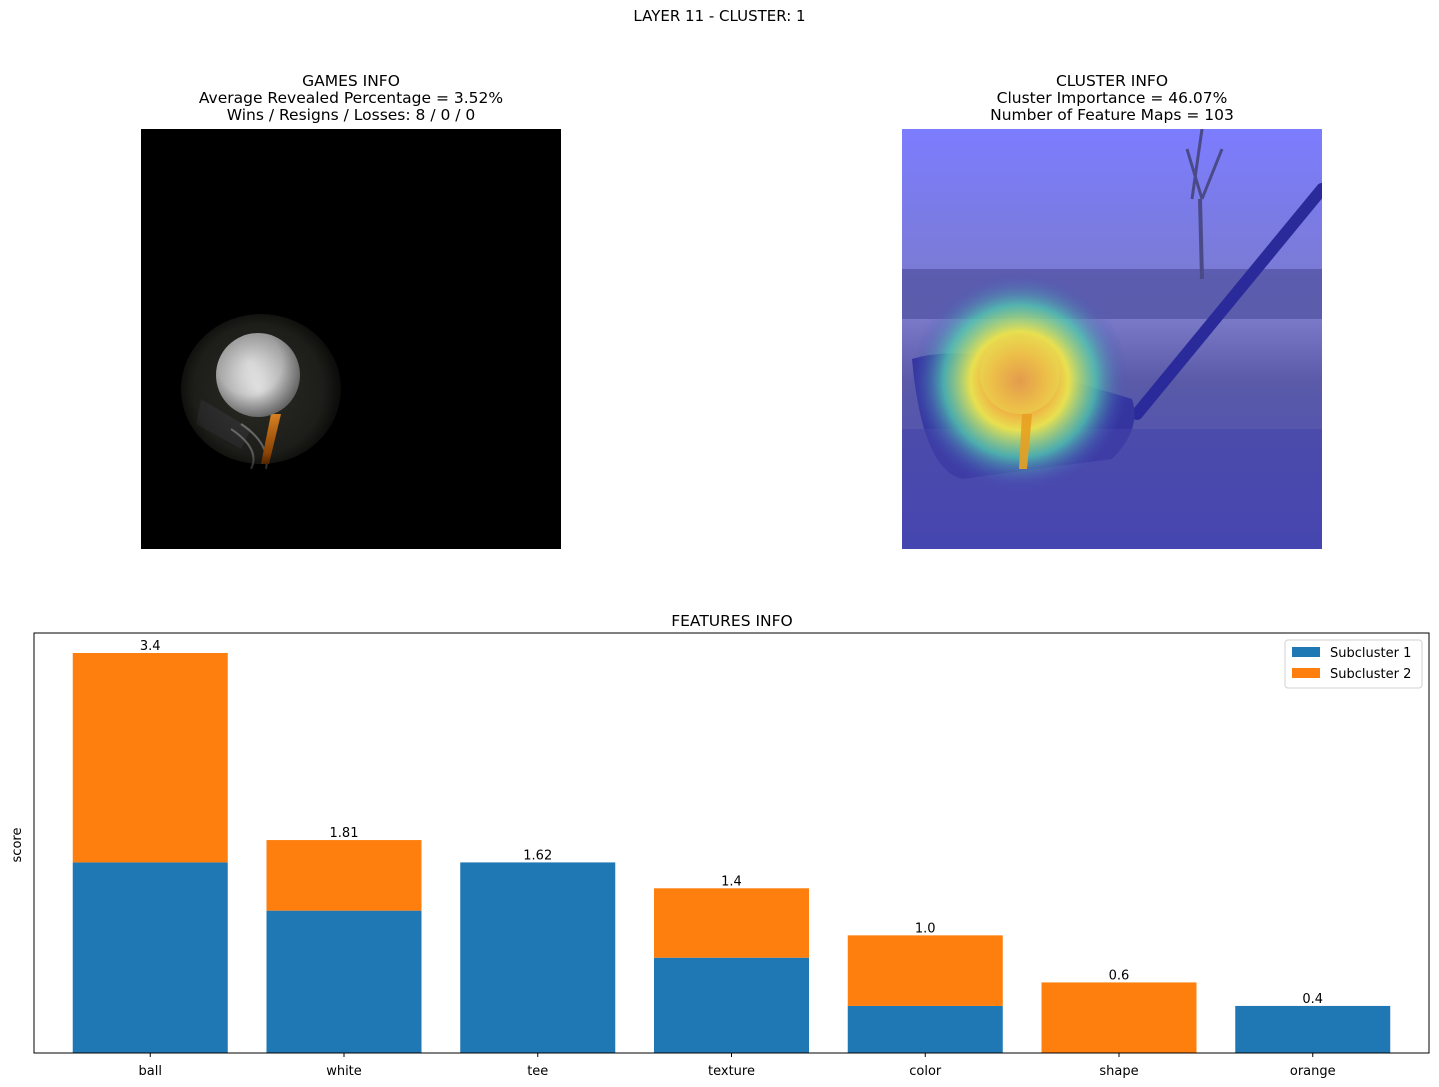 The width and height of the screenshot is (1439, 1087). What do you see at coordinates (1313, 1071) in the screenshot?
I see `x-tick-label-orange: orange` at bounding box center [1313, 1071].